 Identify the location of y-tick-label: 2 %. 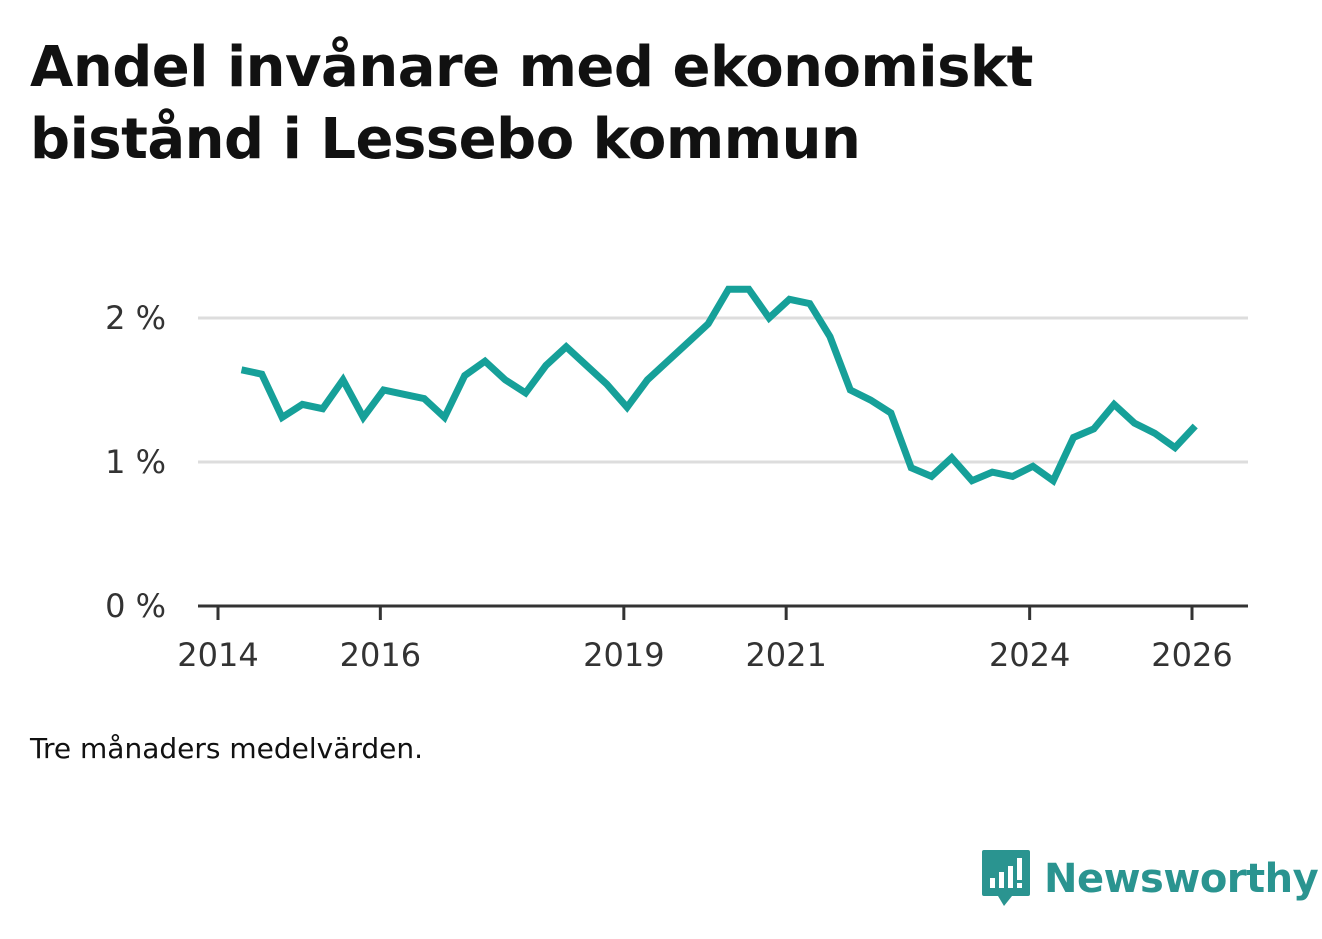
(135, 318).